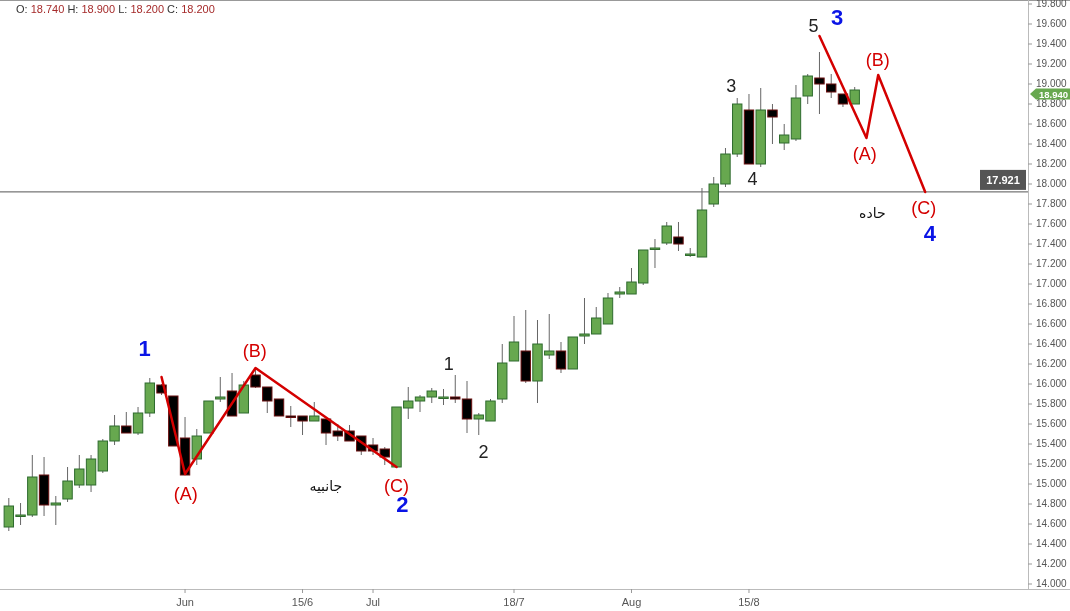 This screenshot has height=611, width=1070. Describe the element at coordinates (1051, 83) in the screenshot. I see `ytick: 19.000` at that location.